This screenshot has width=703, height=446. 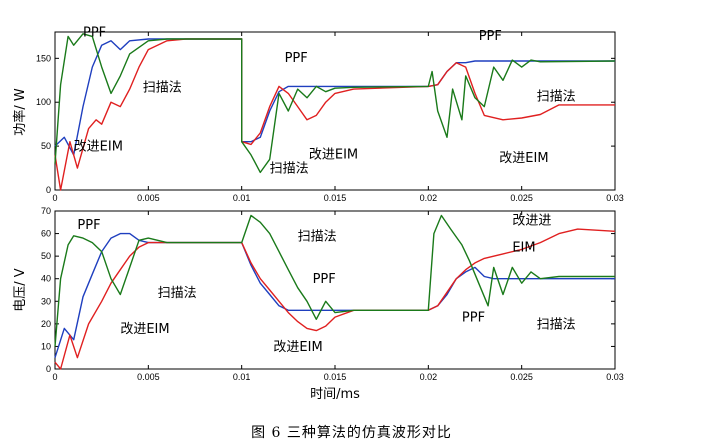 What do you see at coordinates (46, 346) in the screenshot?
I see `y-tick-label: 10` at bounding box center [46, 346].